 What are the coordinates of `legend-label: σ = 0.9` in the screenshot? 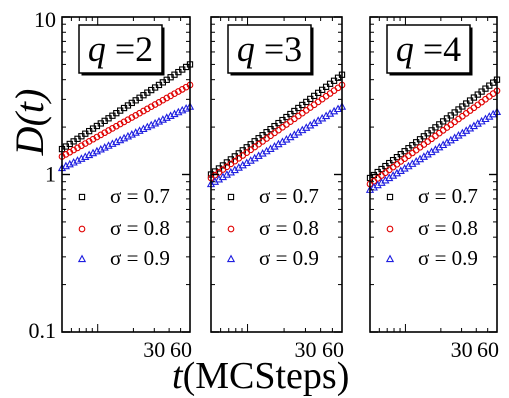 It's located at (448, 258).